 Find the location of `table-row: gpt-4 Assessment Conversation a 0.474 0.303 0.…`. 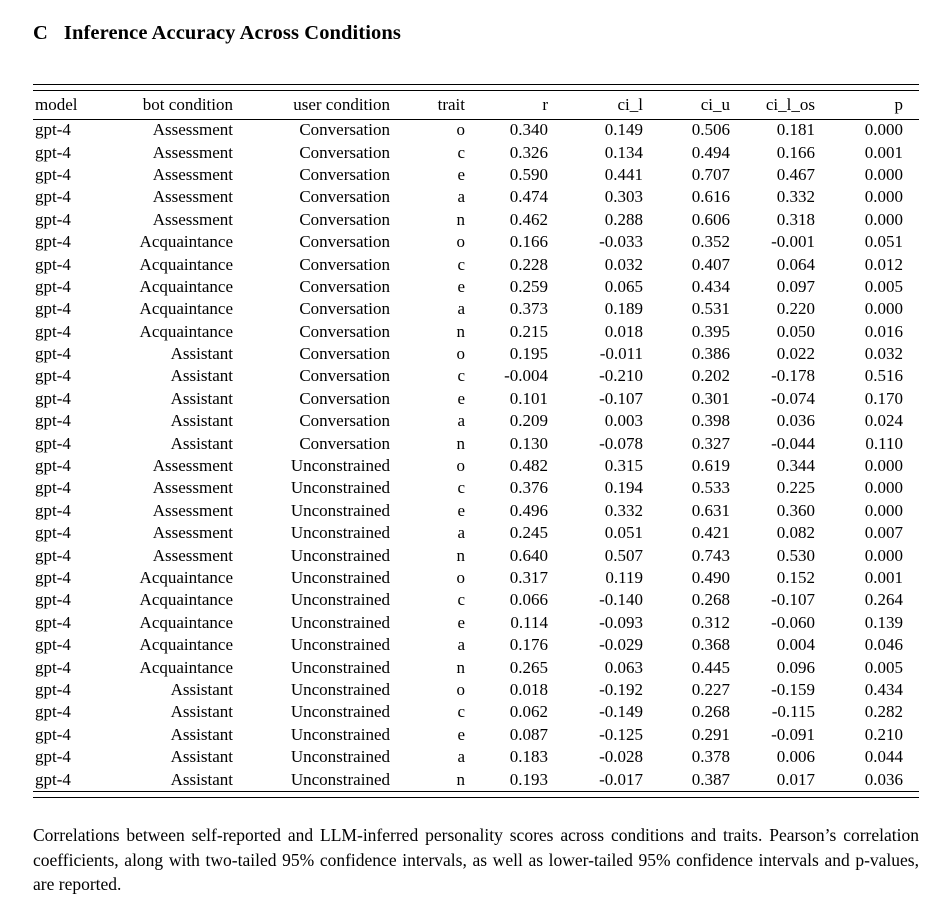

table-row: gpt-4 Assessment Conversation a 0.474 0.303 0.… is located at coordinates (476, 197).